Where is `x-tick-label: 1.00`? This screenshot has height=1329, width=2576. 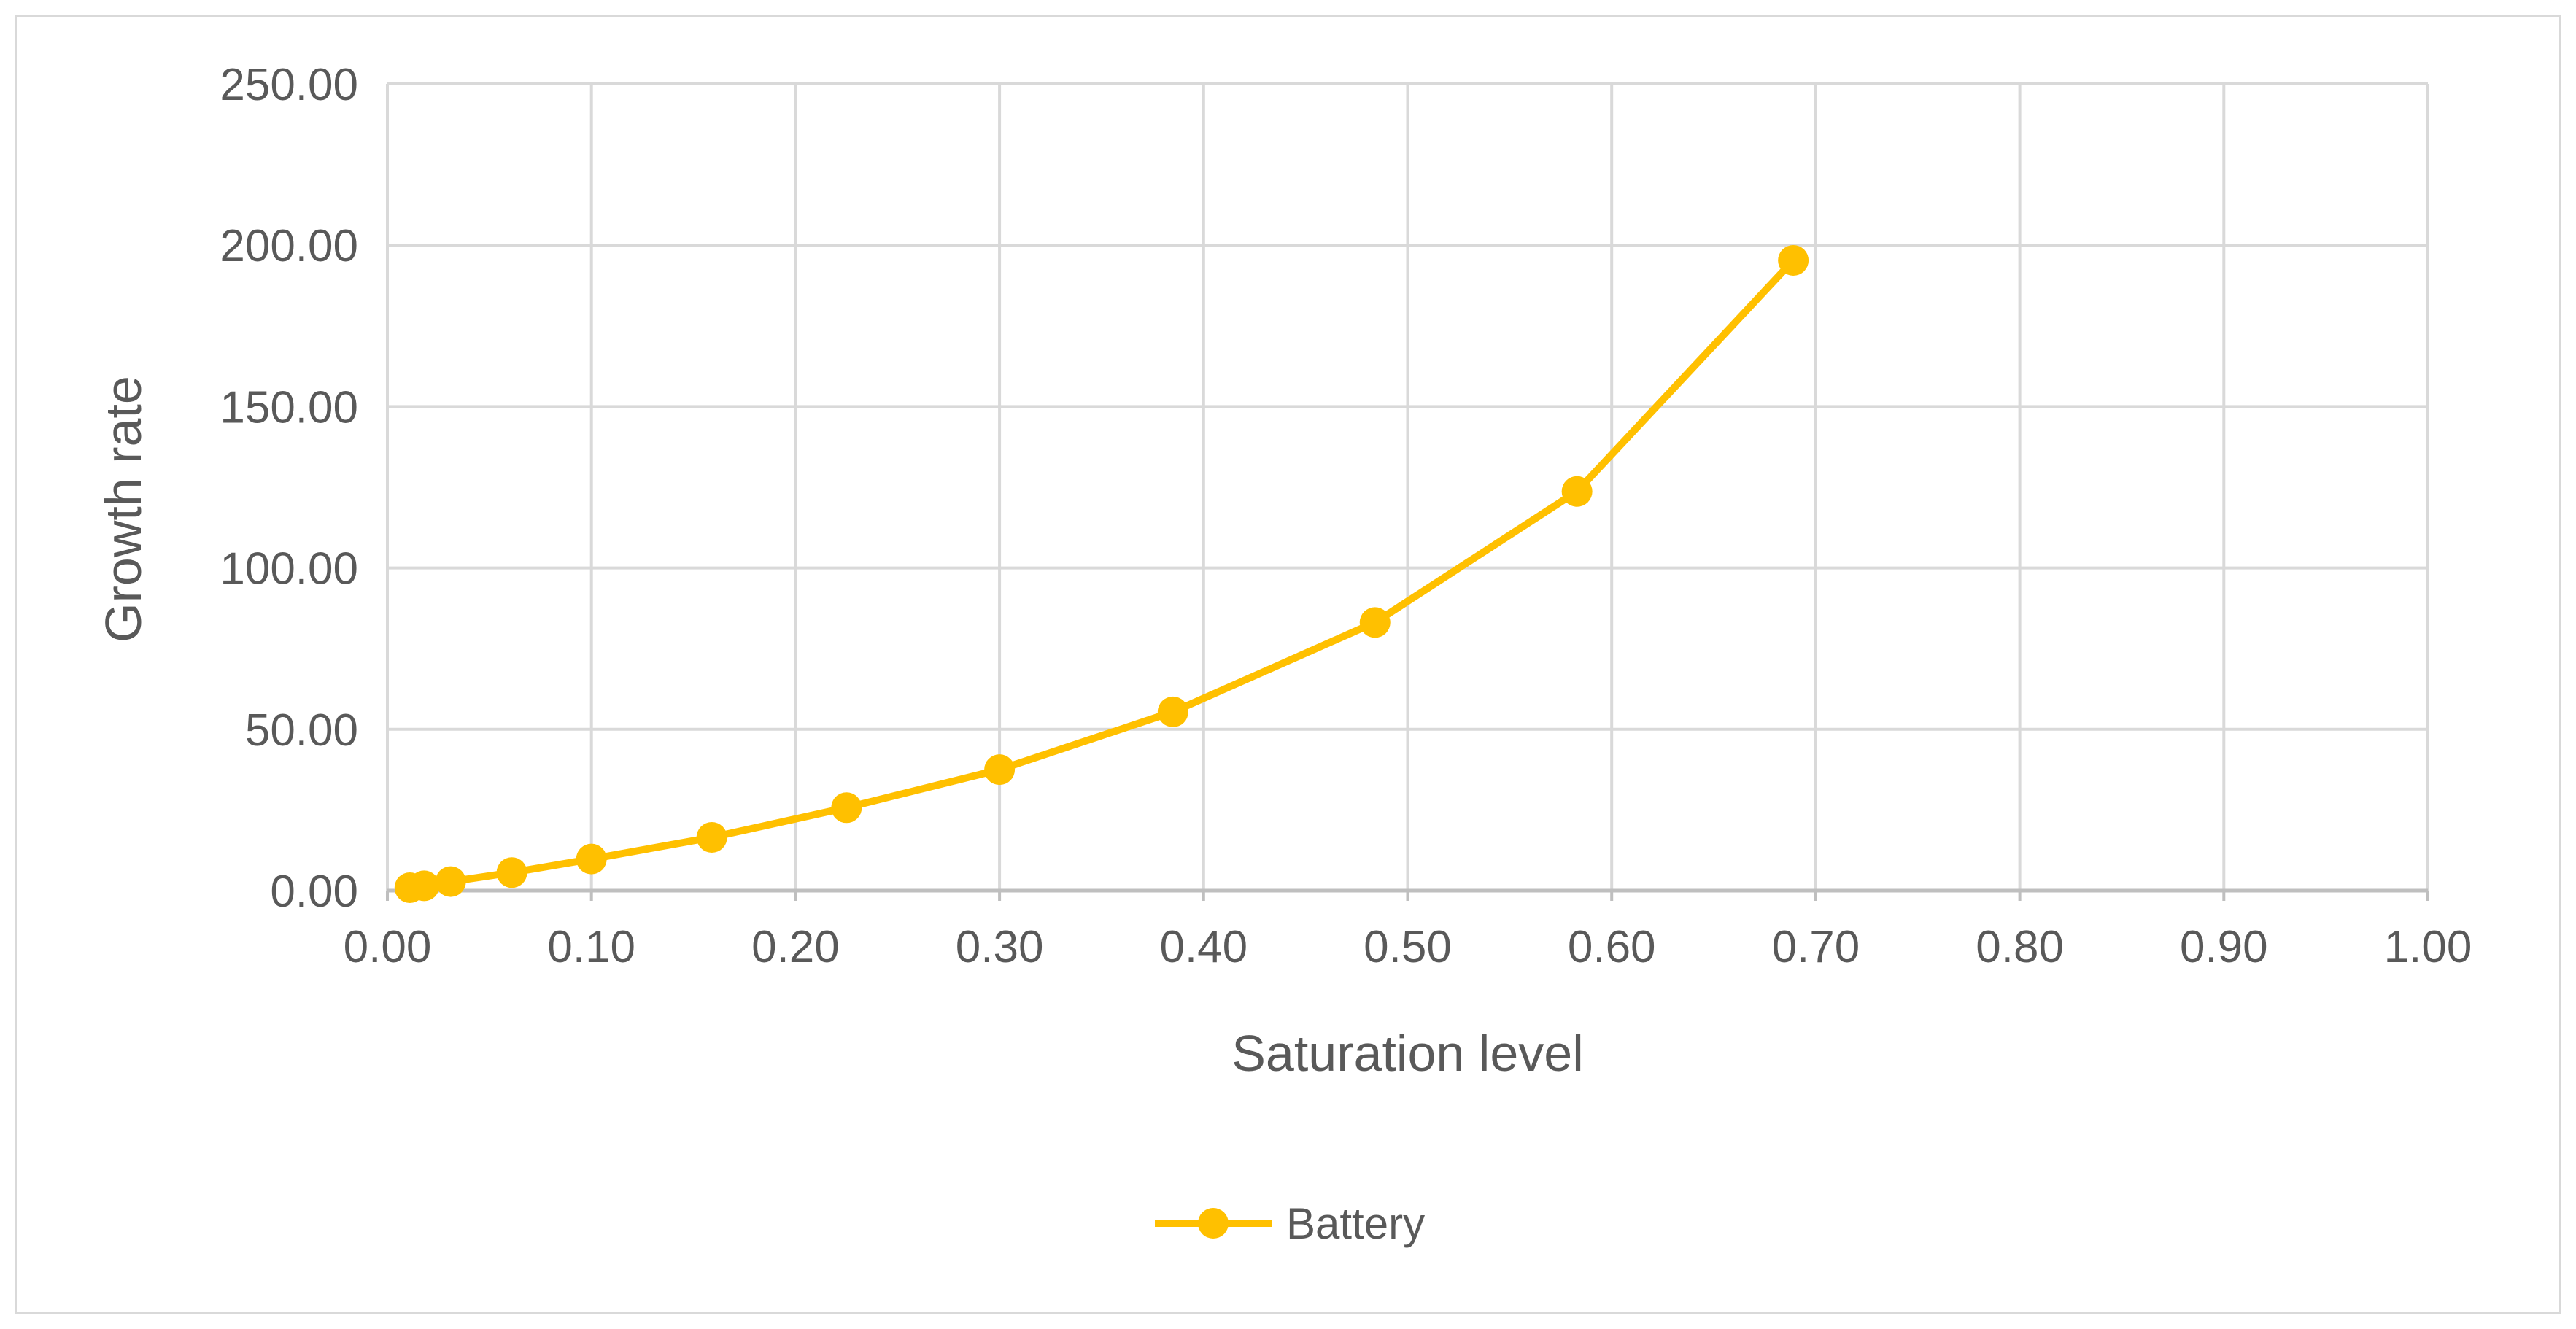 x-tick-label: 1.00 is located at coordinates (2428, 947).